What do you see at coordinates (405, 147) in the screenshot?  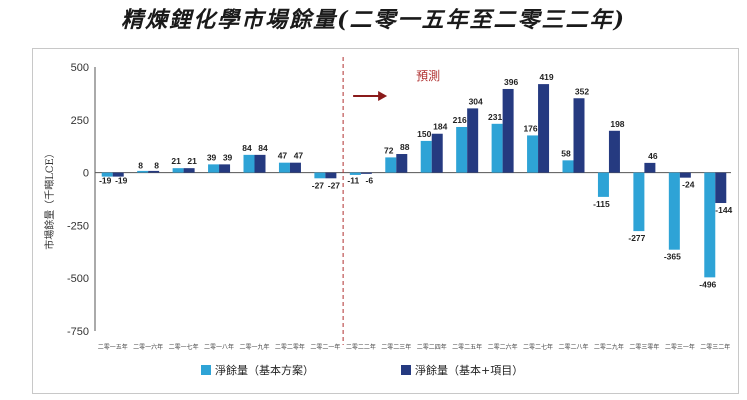 I see `data-label: 88` at bounding box center [405, 147].